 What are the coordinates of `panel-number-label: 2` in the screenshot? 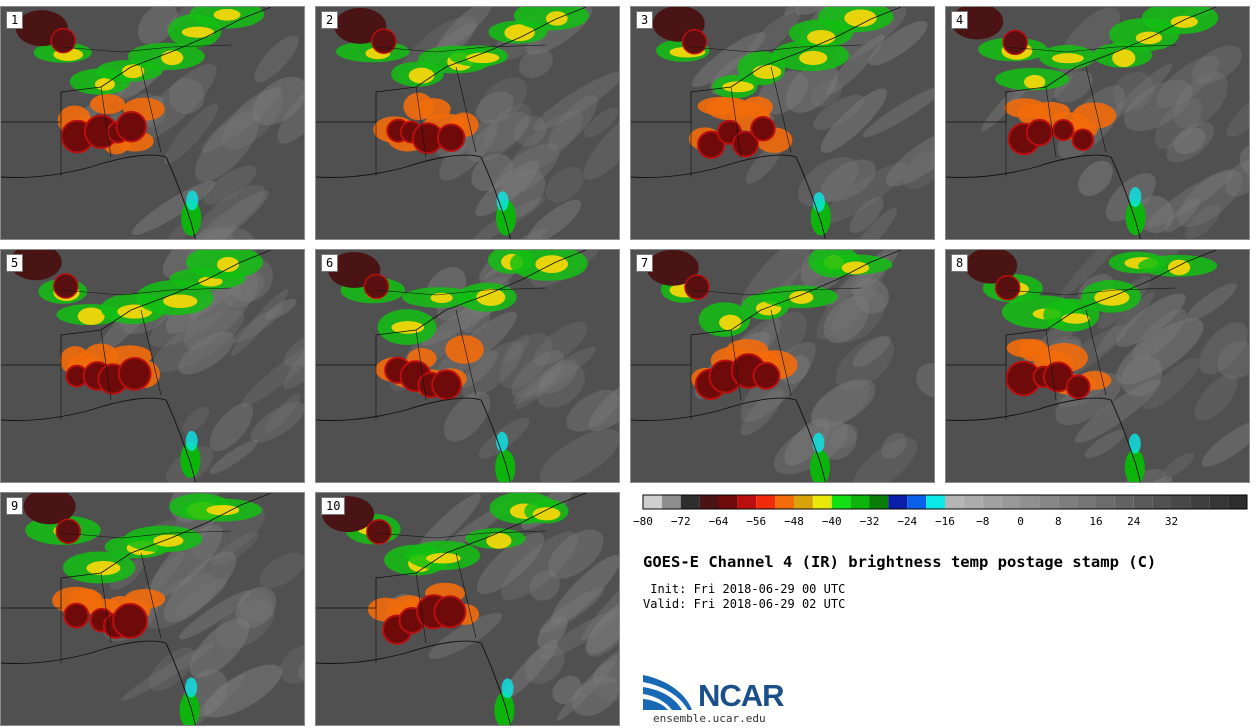 It's located at (330, 20).